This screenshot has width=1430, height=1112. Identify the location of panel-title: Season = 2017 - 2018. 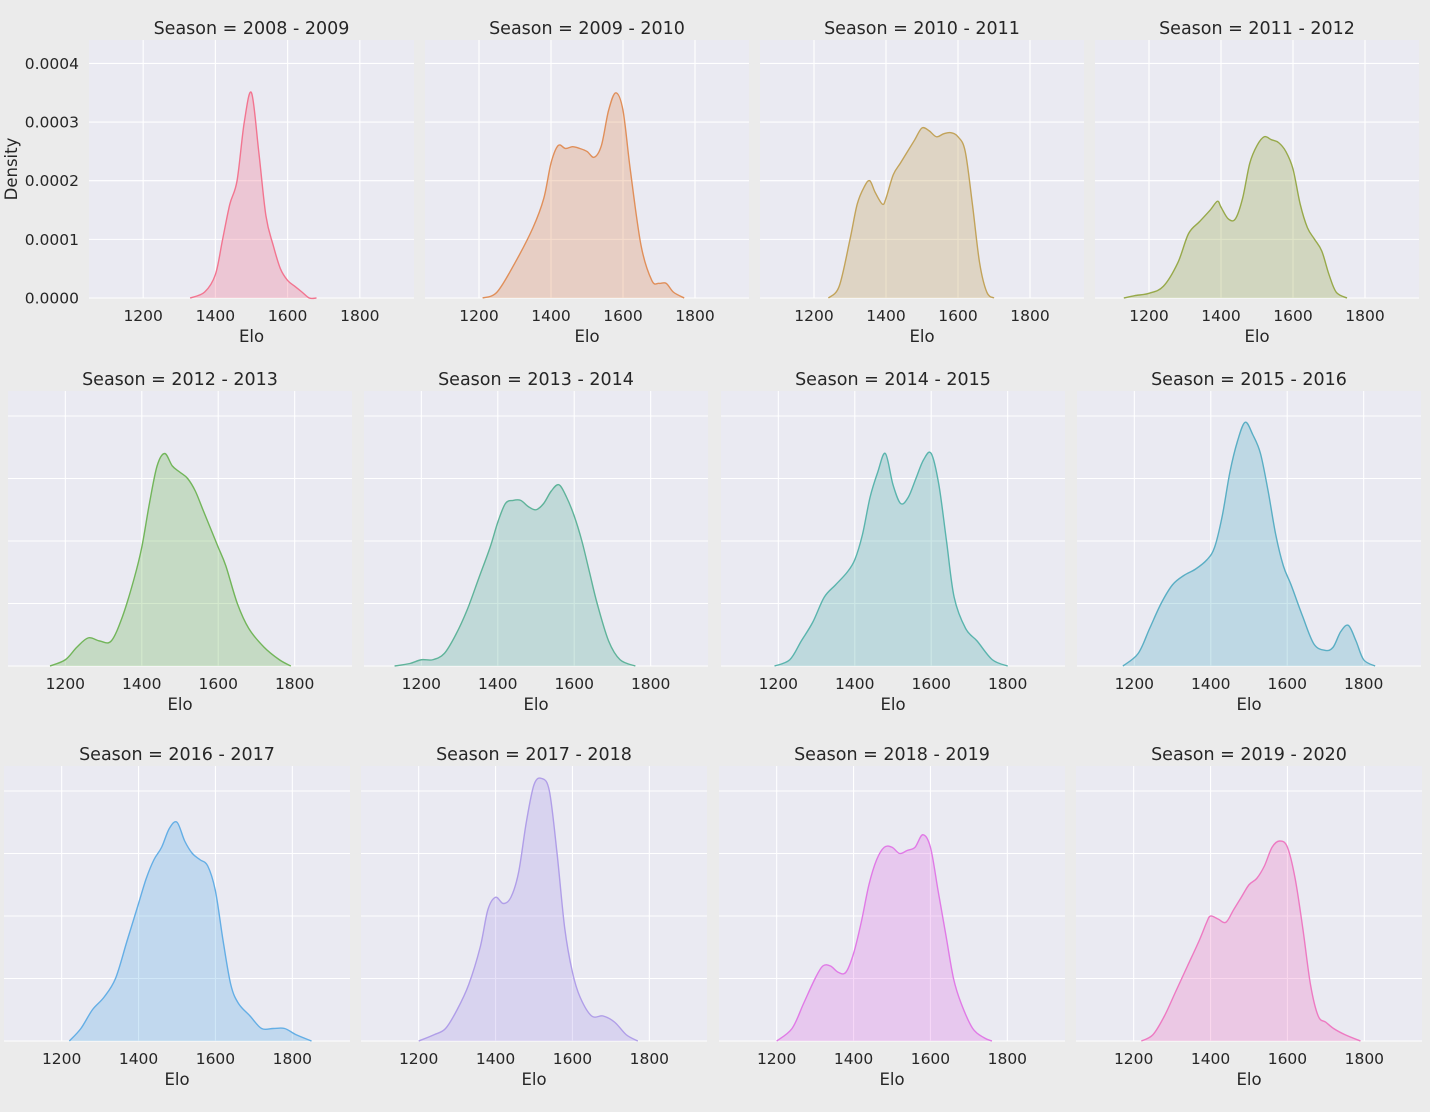
(534, 755).